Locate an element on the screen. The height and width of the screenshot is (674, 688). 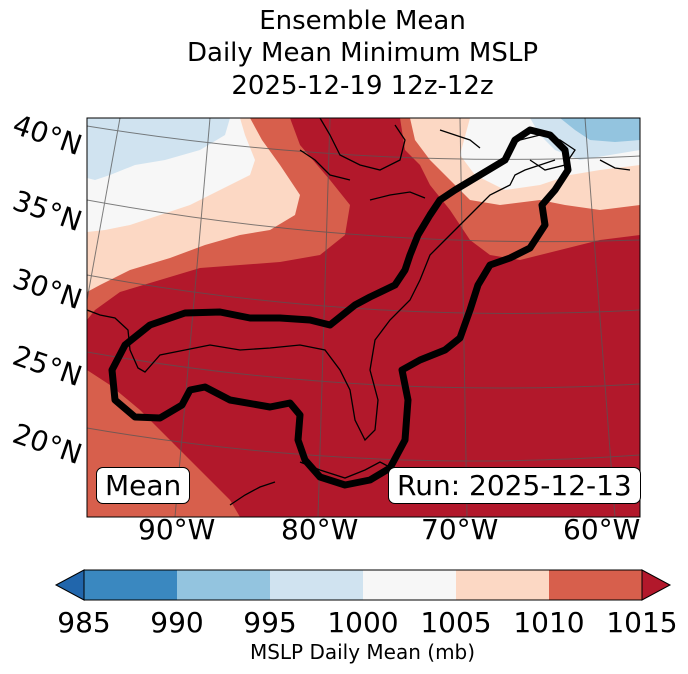
colorbar-tick: 1015 is located at coordinates (642, 622).